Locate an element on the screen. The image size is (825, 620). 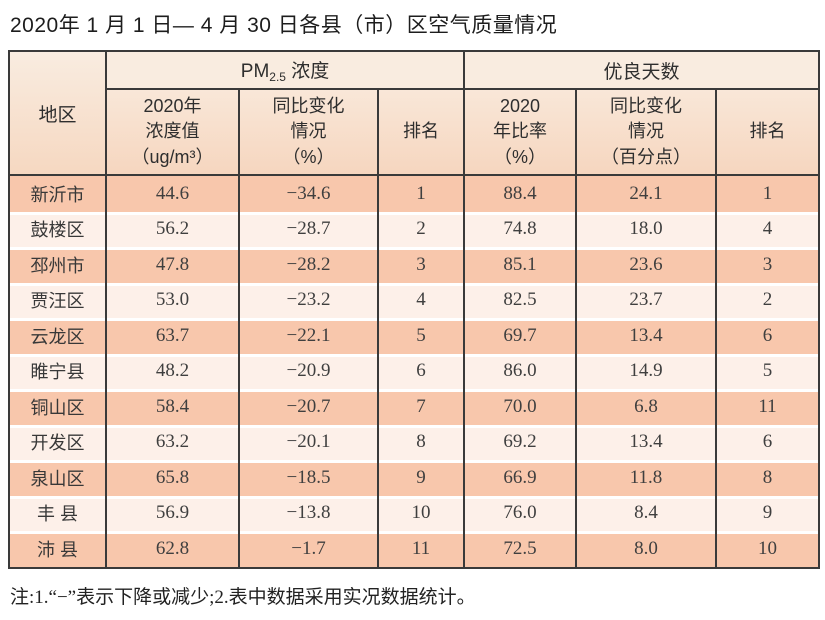
good-rate-cell: 70.0 is located at coordinates (519, 407).